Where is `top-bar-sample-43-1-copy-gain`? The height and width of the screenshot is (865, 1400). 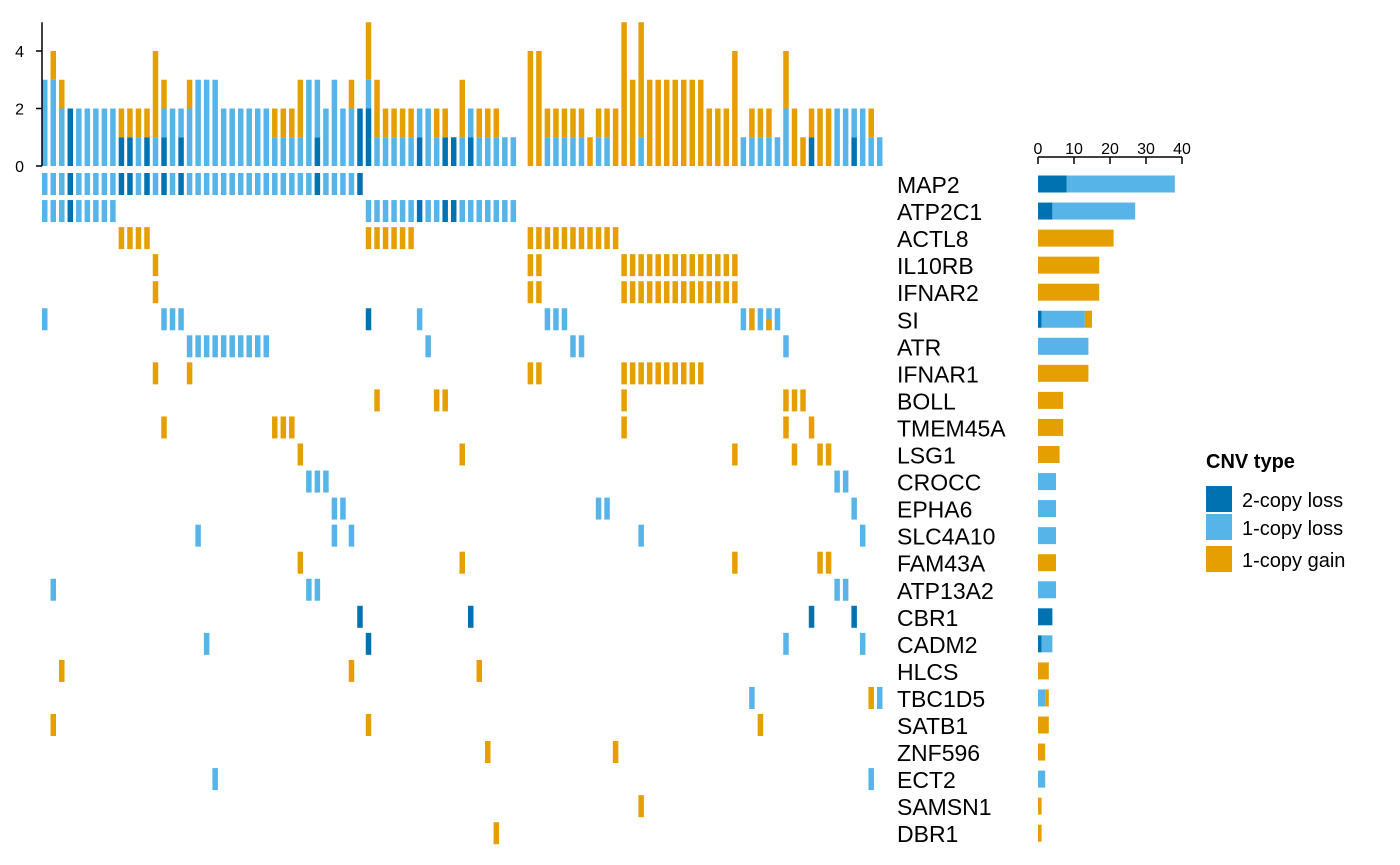
top-bar-sample-43-1-copy-gain is located at coordinates (411, 123).